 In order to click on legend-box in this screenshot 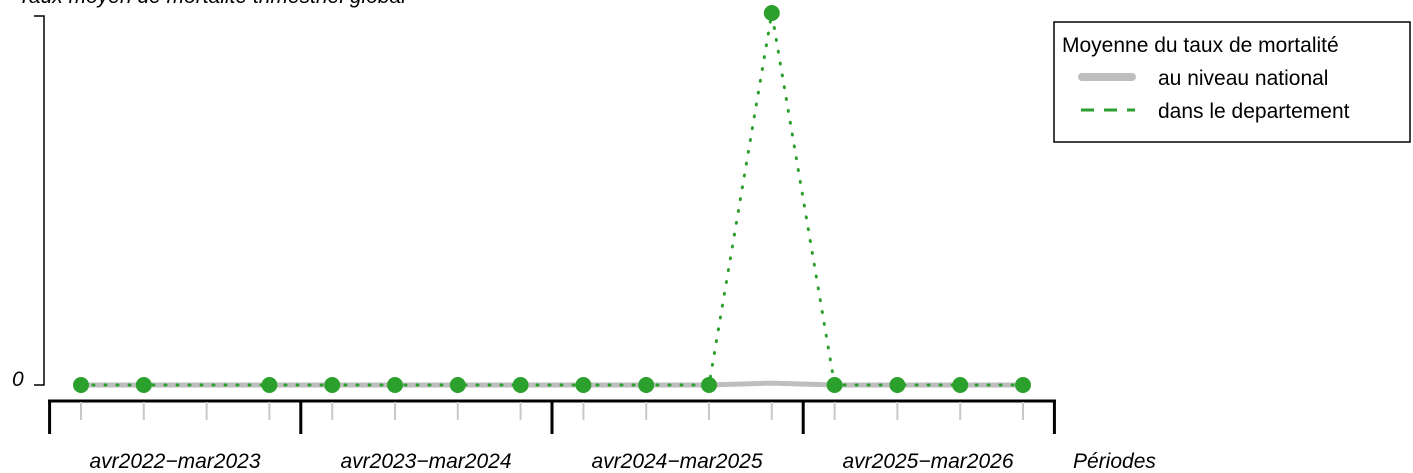, I will do `click(1232, 82)`.